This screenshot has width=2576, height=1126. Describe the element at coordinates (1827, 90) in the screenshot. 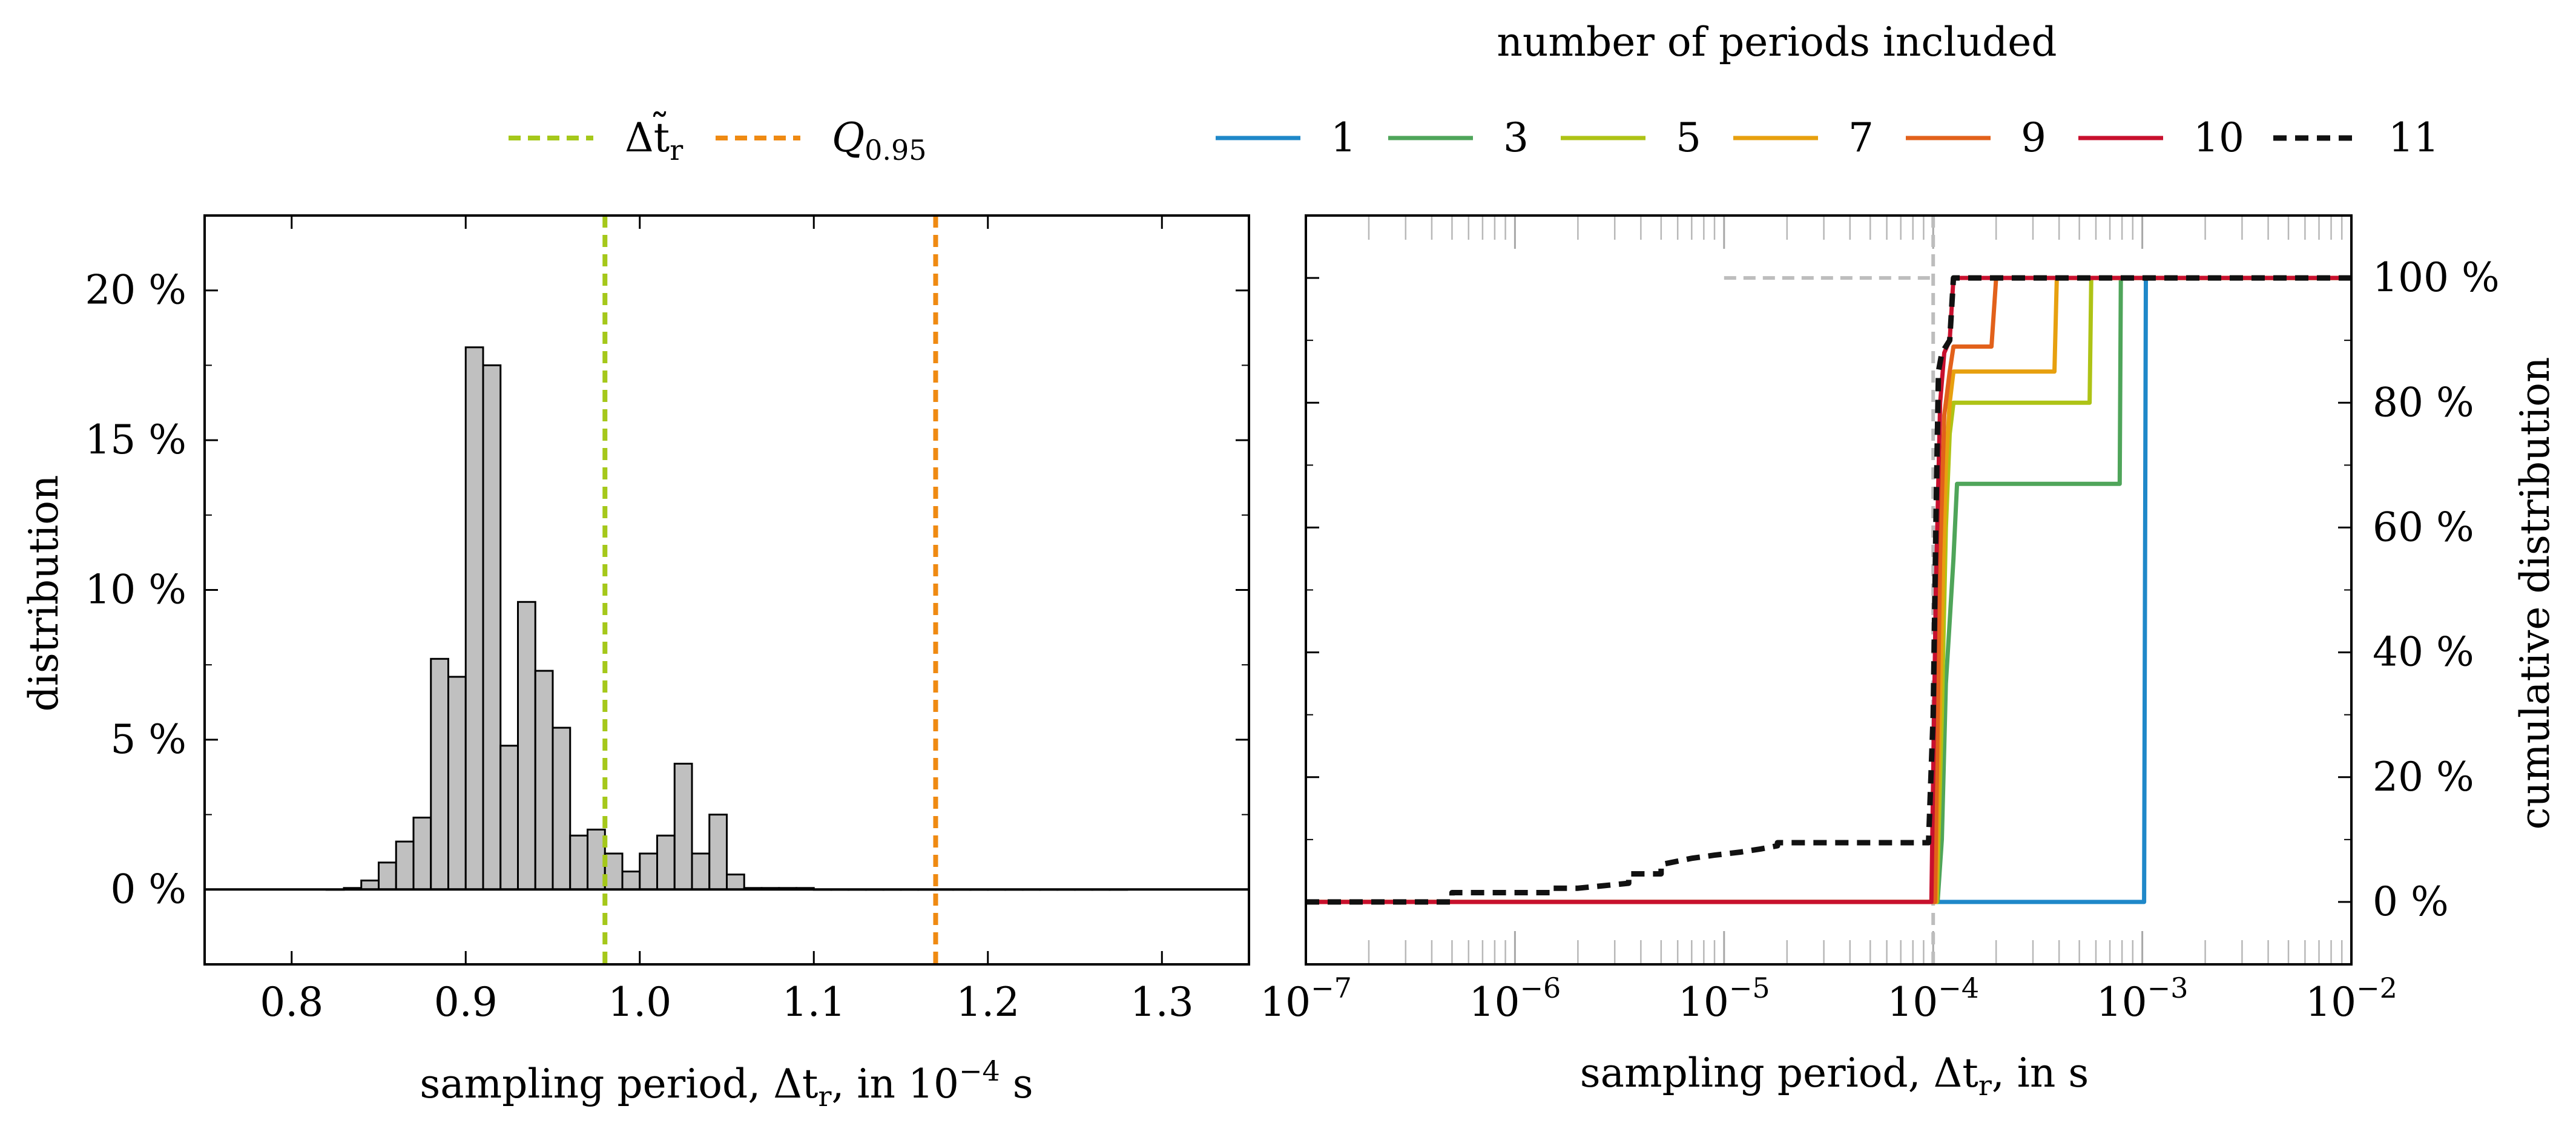

I see `right-legend: number of periods included 1 3 5 7 9 10 11` at that location.